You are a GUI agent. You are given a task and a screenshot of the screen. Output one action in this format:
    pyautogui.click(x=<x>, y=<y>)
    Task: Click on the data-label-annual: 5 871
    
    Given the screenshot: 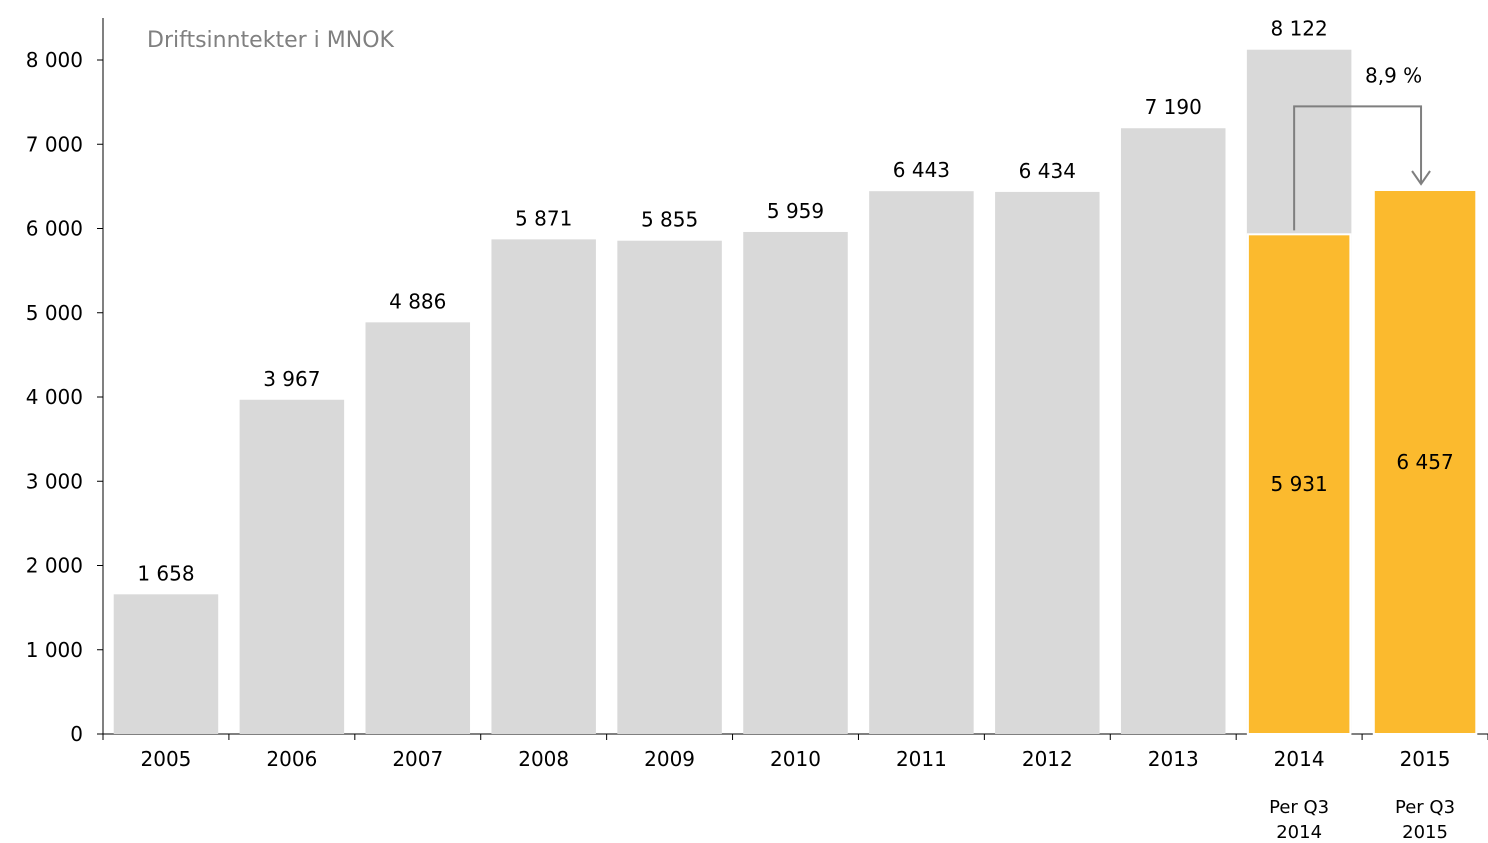 What is the action you would take?
    pyautogui.click(x=543, y=218)
    